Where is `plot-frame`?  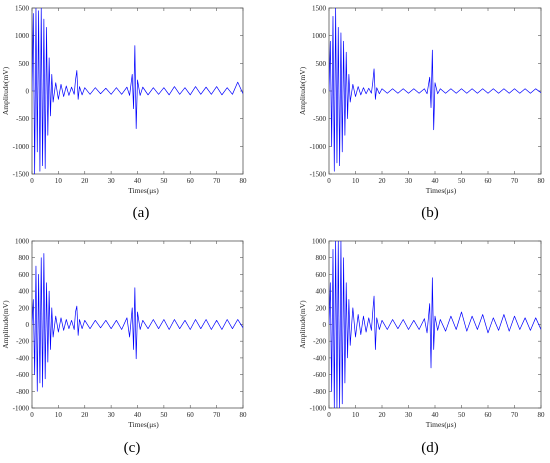
plot-frame is located at coordinates (137, 324).